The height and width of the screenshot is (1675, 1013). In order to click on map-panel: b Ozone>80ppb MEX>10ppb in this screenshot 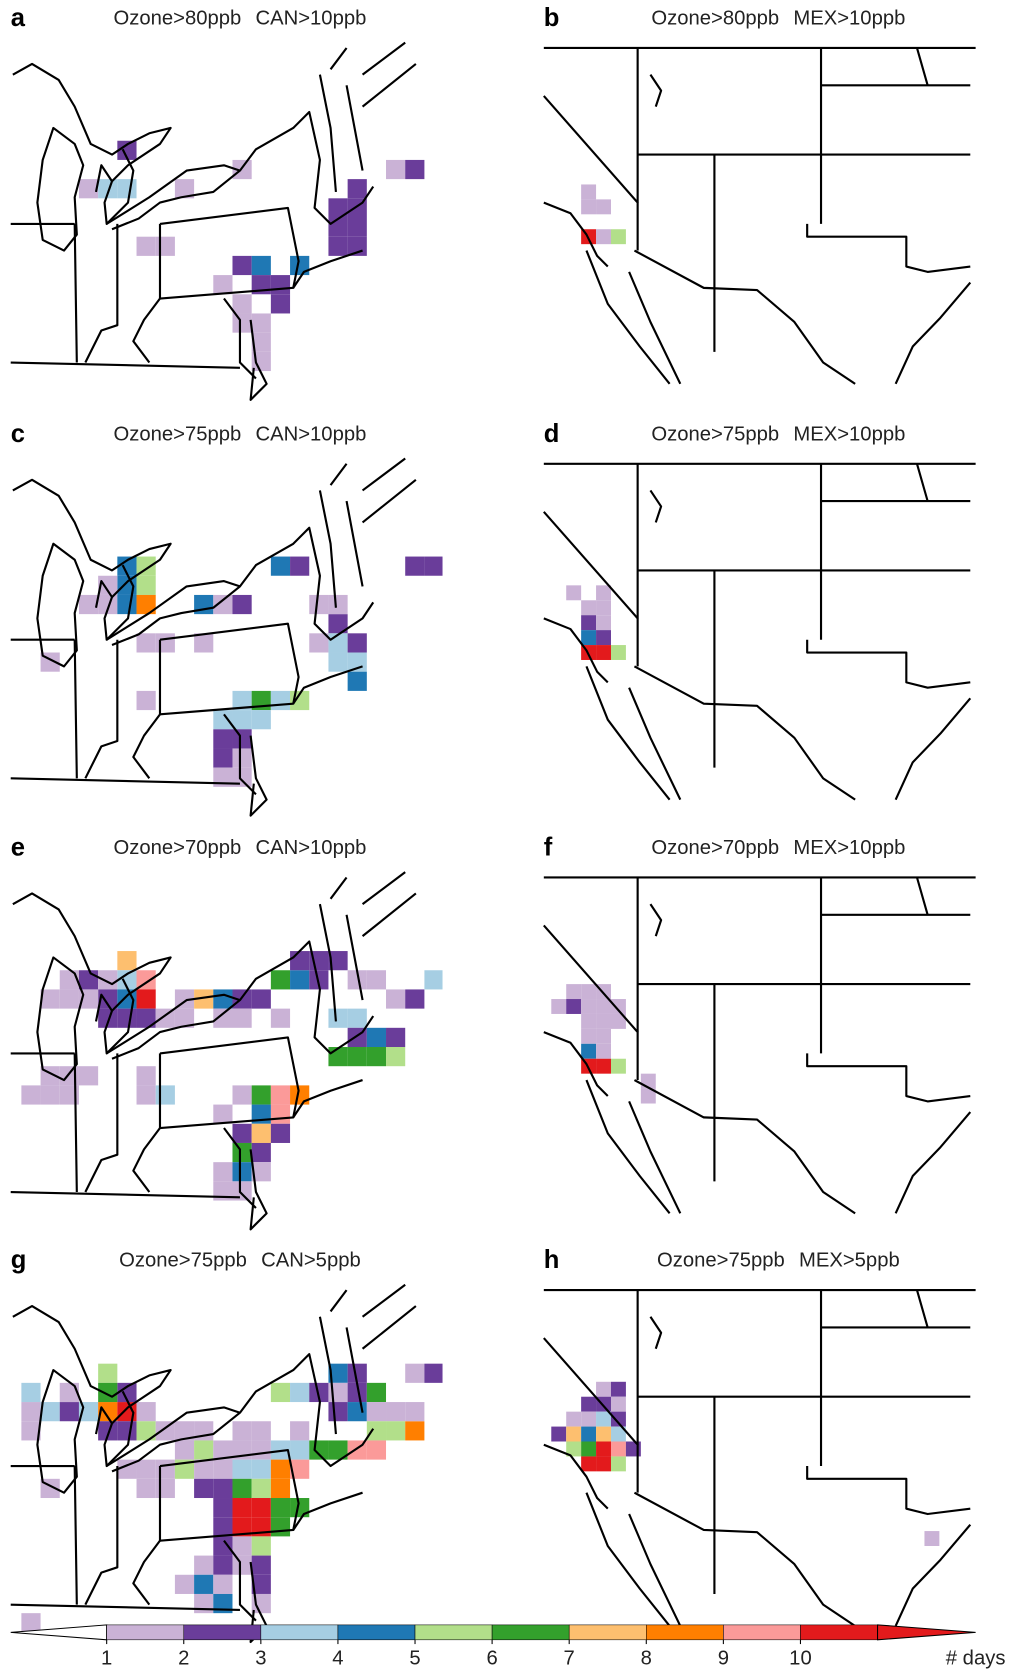, I will do `click(759, 194)`.